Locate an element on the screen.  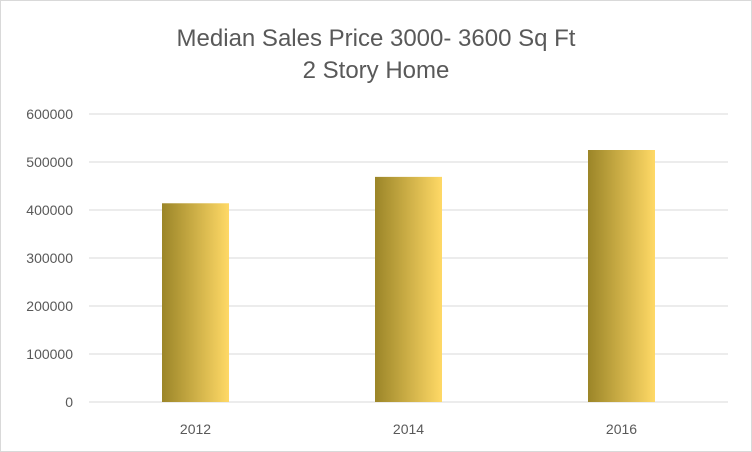
chart-title-line-2: 2 Story Home is located at coordinates (376, 70).